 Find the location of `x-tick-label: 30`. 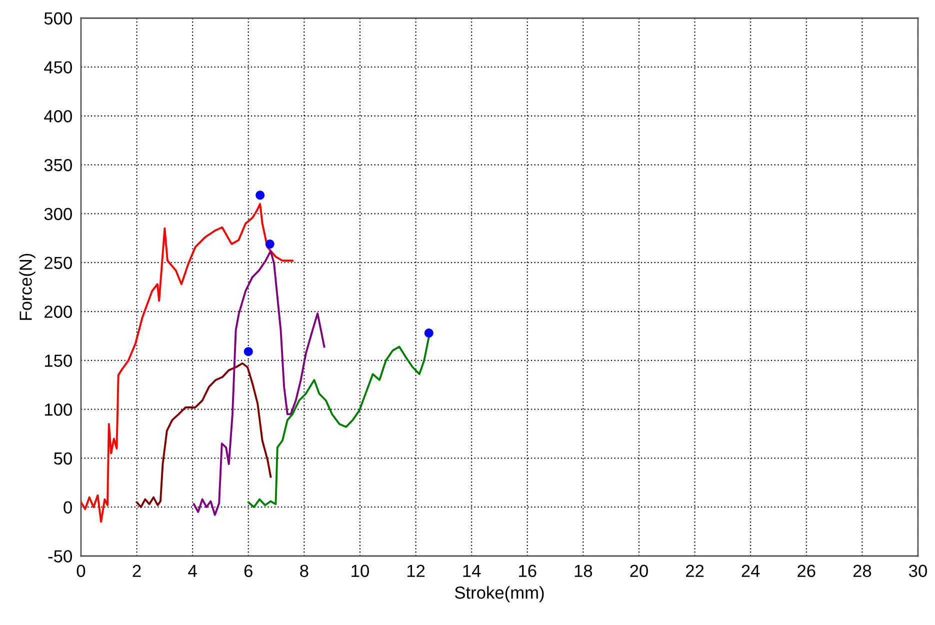

x-tick-label: 30 is located at coordinates (917, 571).